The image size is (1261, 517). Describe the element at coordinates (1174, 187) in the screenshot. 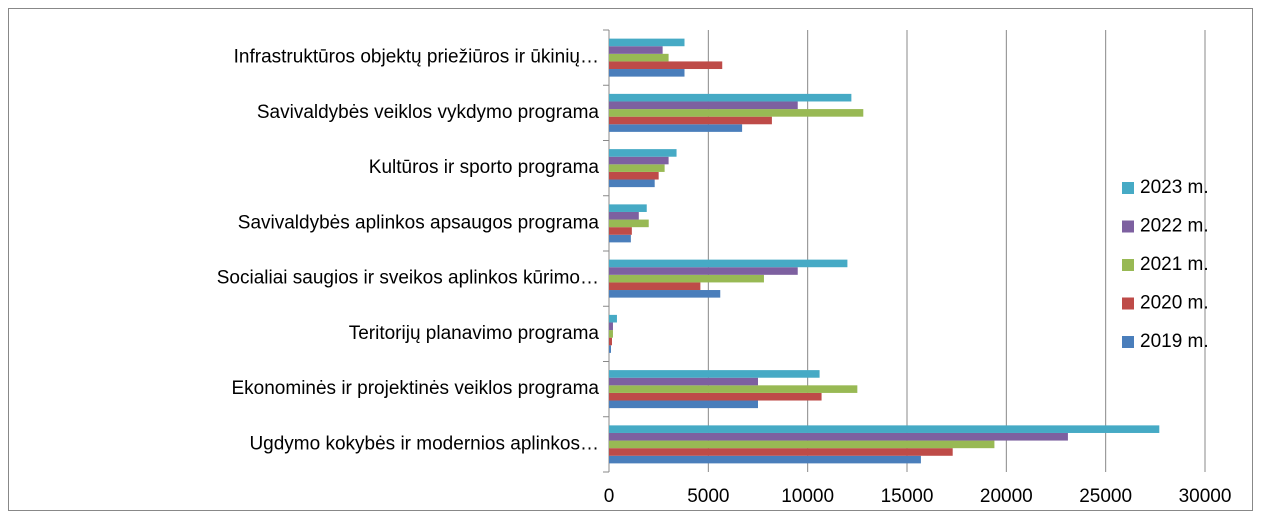

I see `legend-label: 2023 m.` at that location.